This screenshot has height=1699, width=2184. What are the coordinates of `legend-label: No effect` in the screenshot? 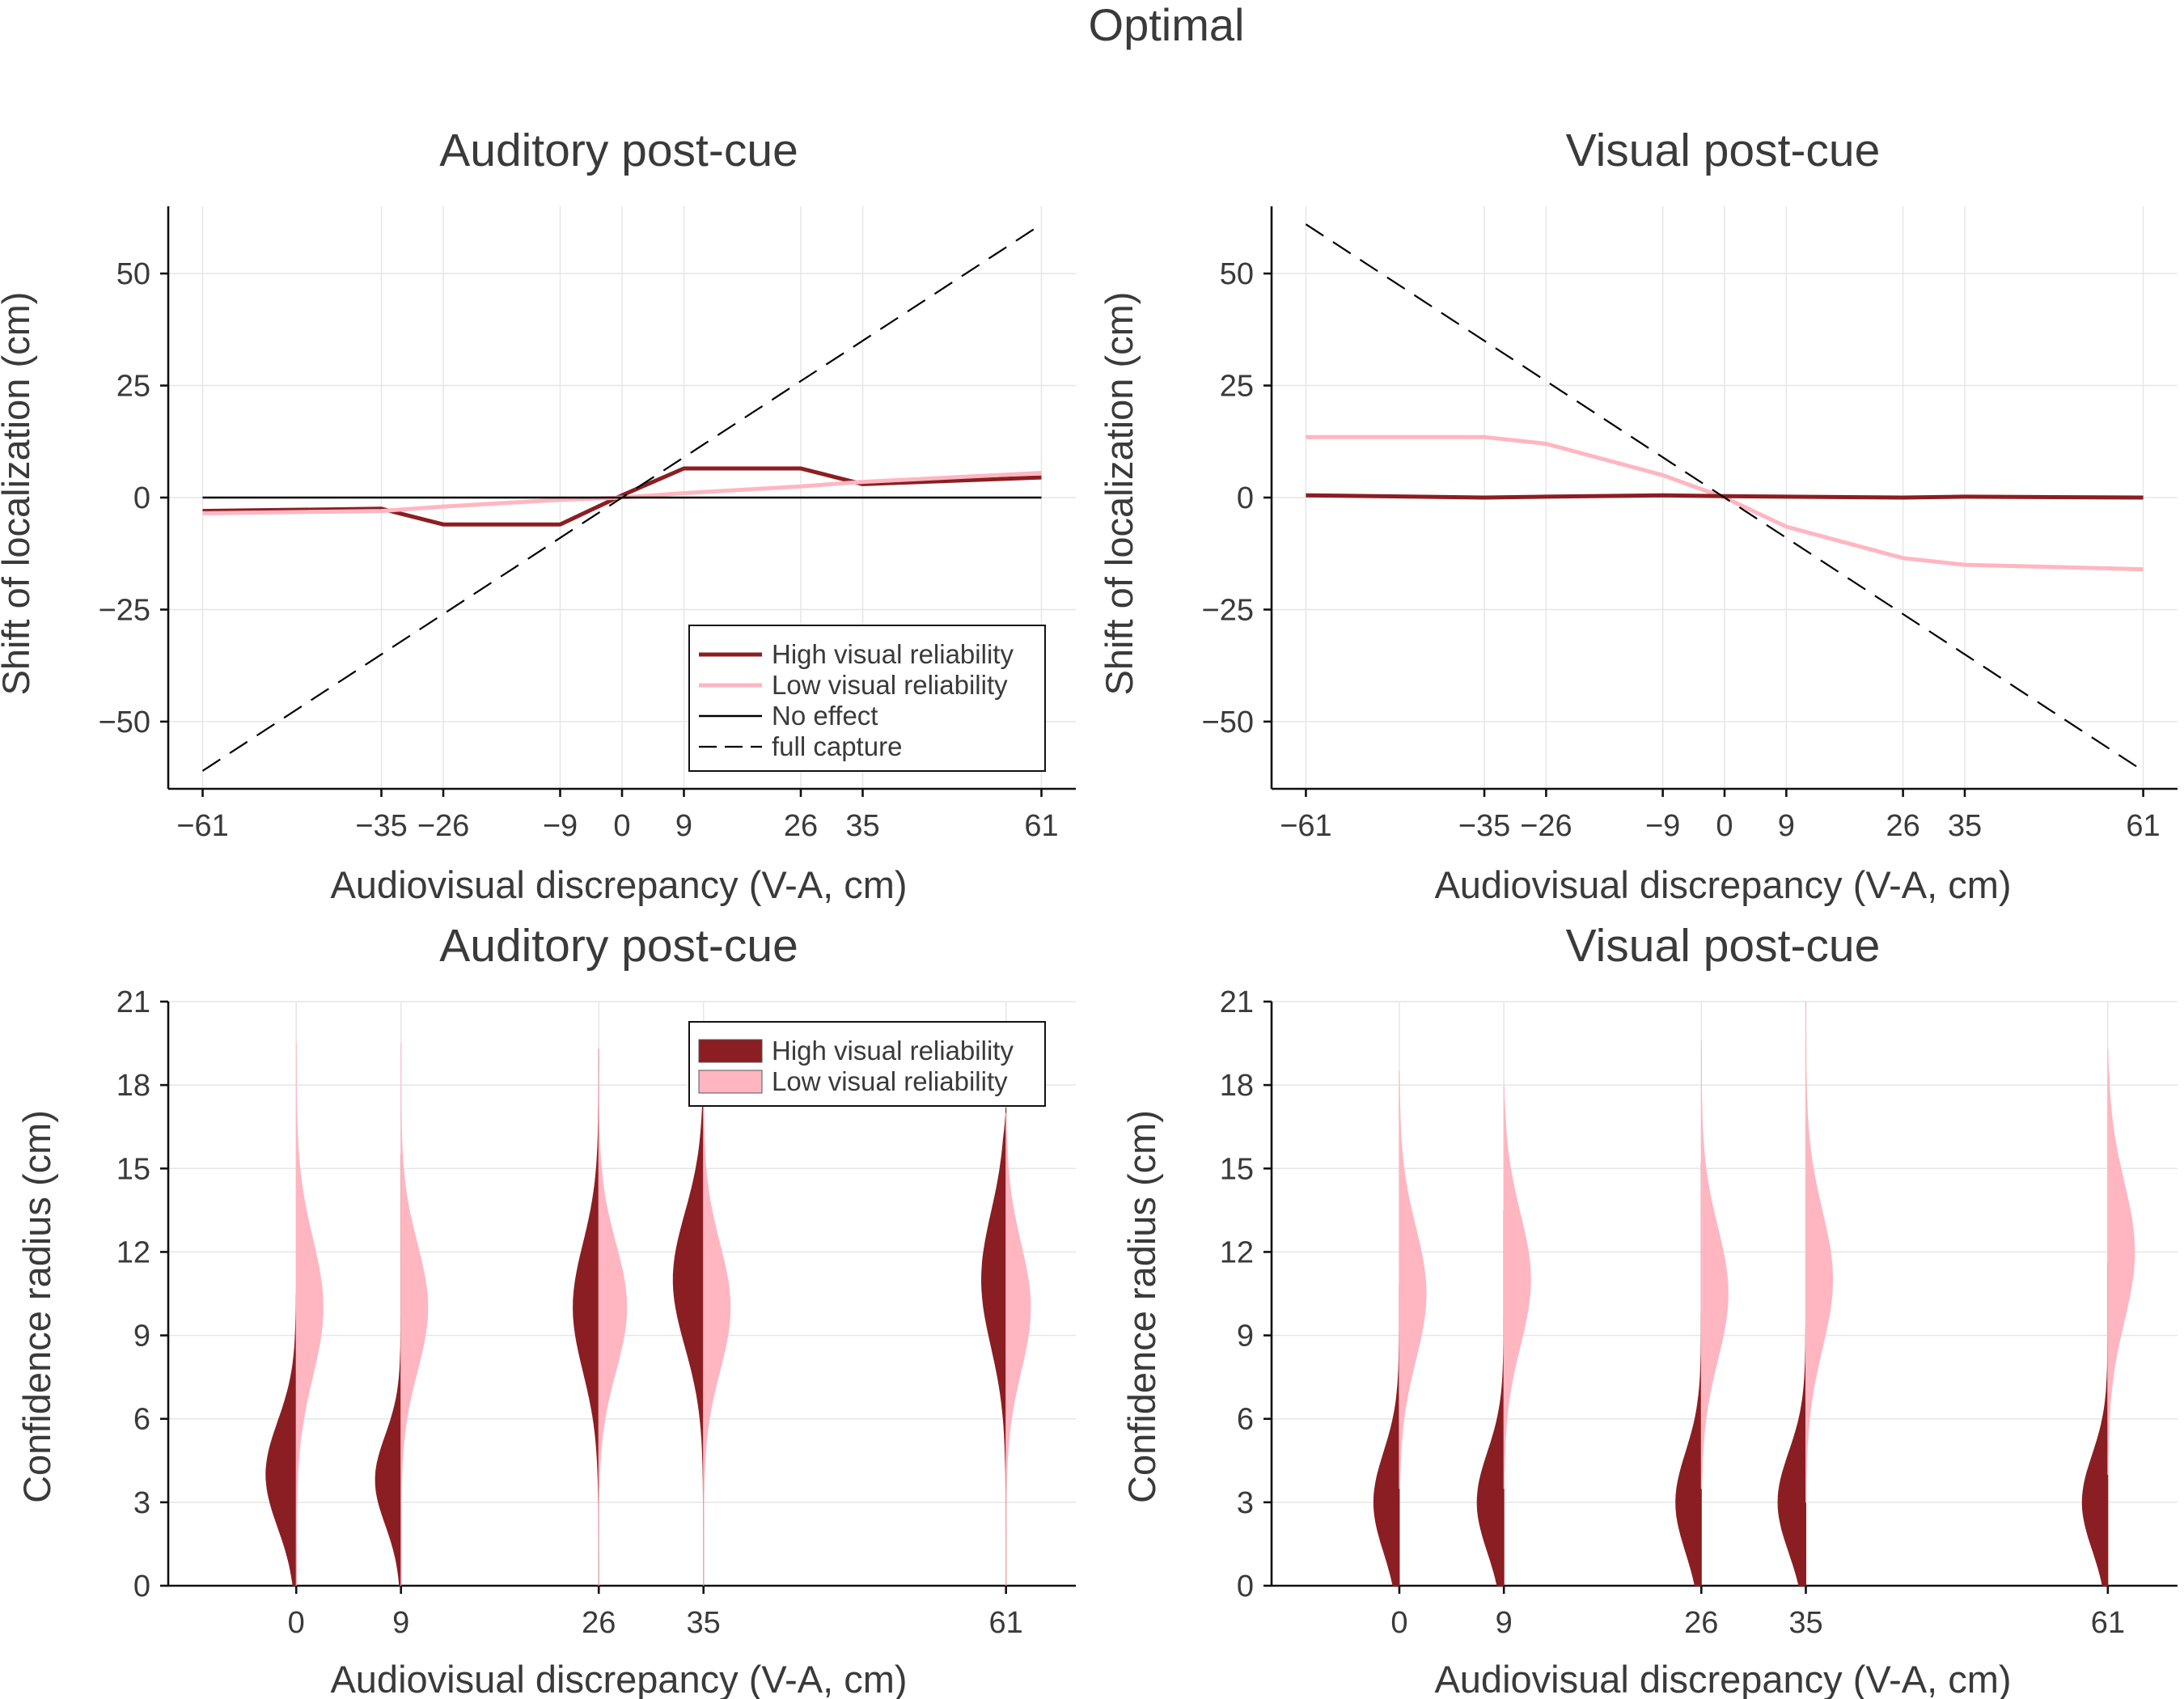 It's located at (825, 716).